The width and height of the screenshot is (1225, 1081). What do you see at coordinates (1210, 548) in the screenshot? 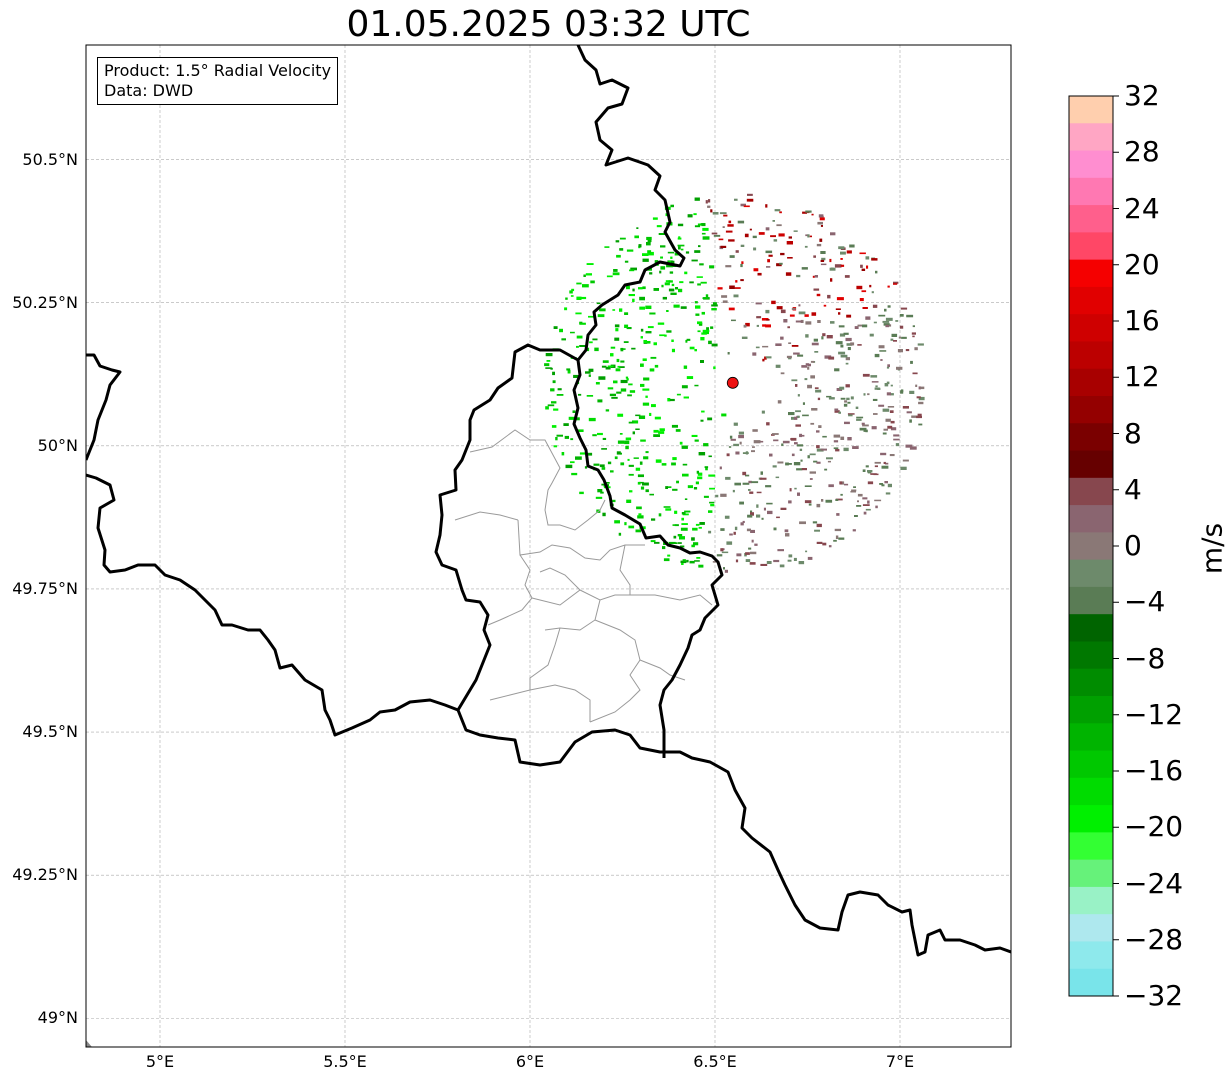
I see `colorbar-unit-label: m/s` at bounding box center [1210, 548].